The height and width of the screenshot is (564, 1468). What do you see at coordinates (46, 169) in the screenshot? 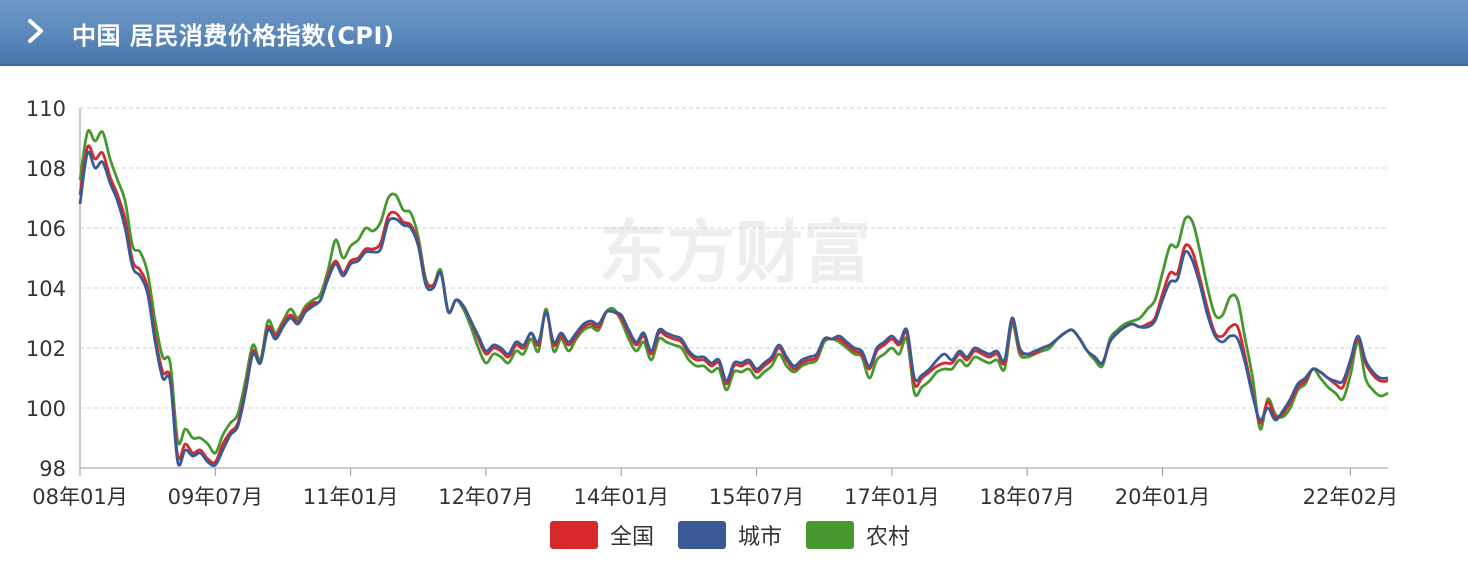
I see `y-tick-label: 108` at bounding box center [46, 169].